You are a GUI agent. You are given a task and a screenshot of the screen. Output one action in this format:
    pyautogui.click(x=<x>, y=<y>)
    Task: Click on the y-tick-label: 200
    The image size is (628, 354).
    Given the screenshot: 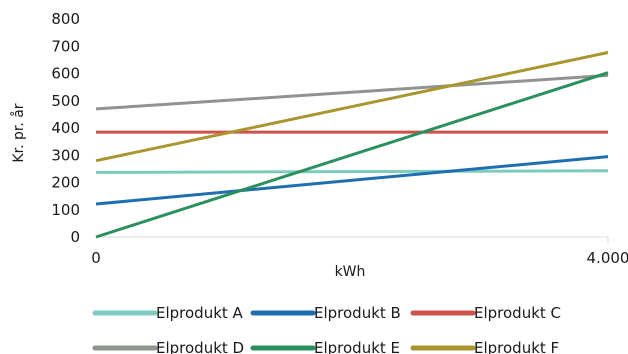 What is the action you would take?
    pyautogui.click(x=65, y=183)
    